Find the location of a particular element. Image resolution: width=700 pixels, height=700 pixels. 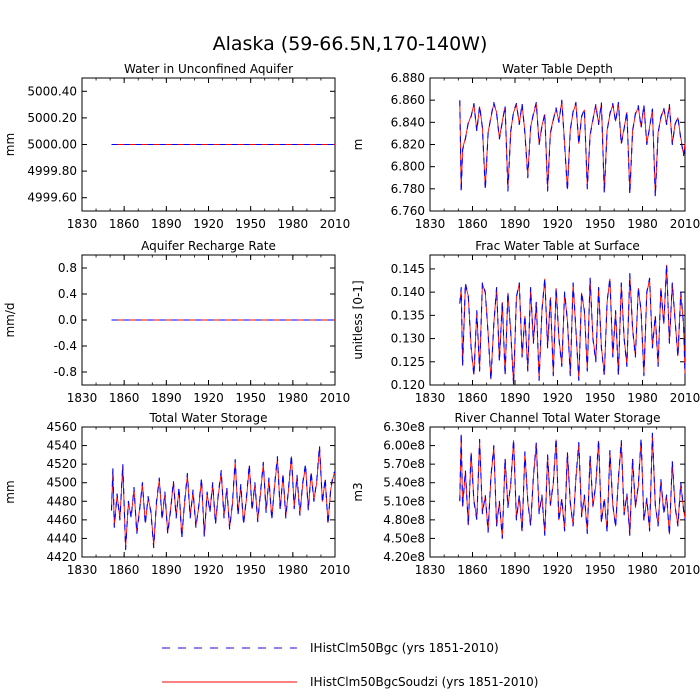

y-tick-label: 5000.40 is located at coordinates (52, 91).